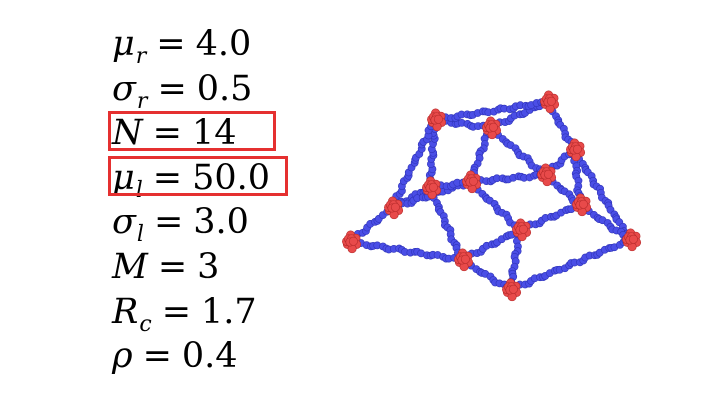 The image size is (720, 405). Describe the element at coordinates (231, 177) in the screenshot. I see `param-value: 50.0` at that location.